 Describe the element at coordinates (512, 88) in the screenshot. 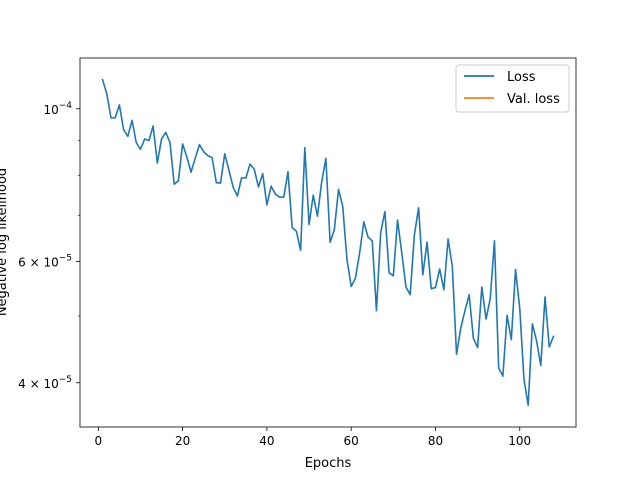

I see `legend: Loss Val. loss` at that location.